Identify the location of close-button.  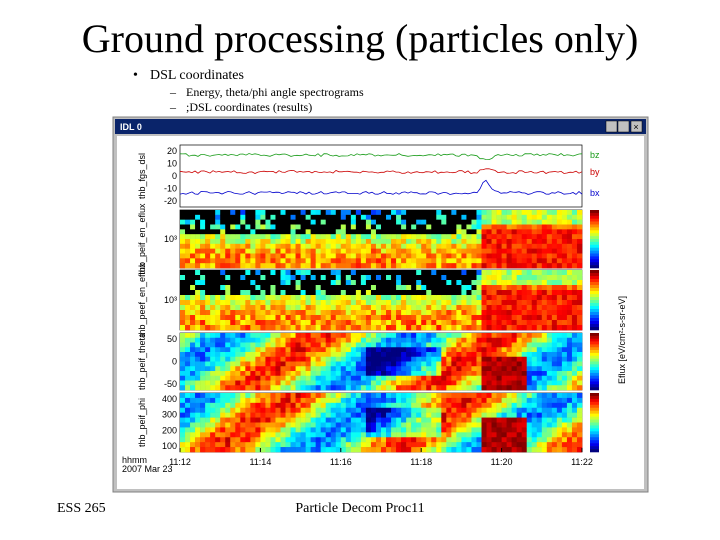
(636, 126).